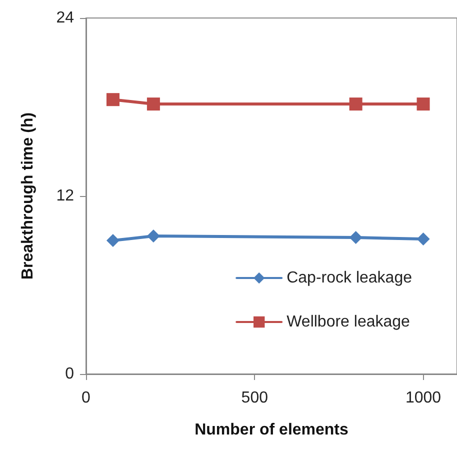 This screenshot has width=457, height=454. I want to click on y-tick-label: 0, so click(69, 374).